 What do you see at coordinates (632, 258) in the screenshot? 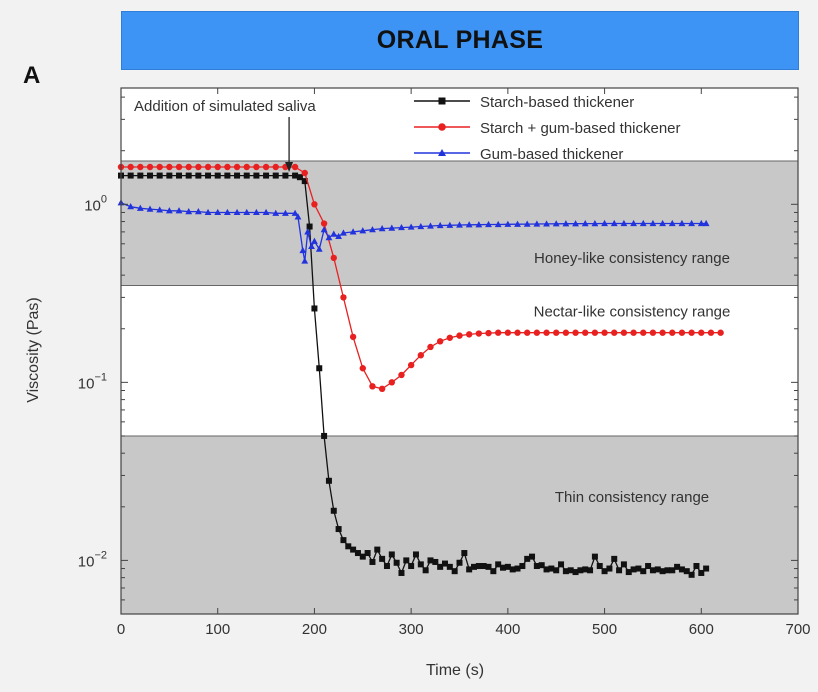
I see `band-label-honey-like-consistency-range: Honey-like consistency range` at bounding box center [632, 258].